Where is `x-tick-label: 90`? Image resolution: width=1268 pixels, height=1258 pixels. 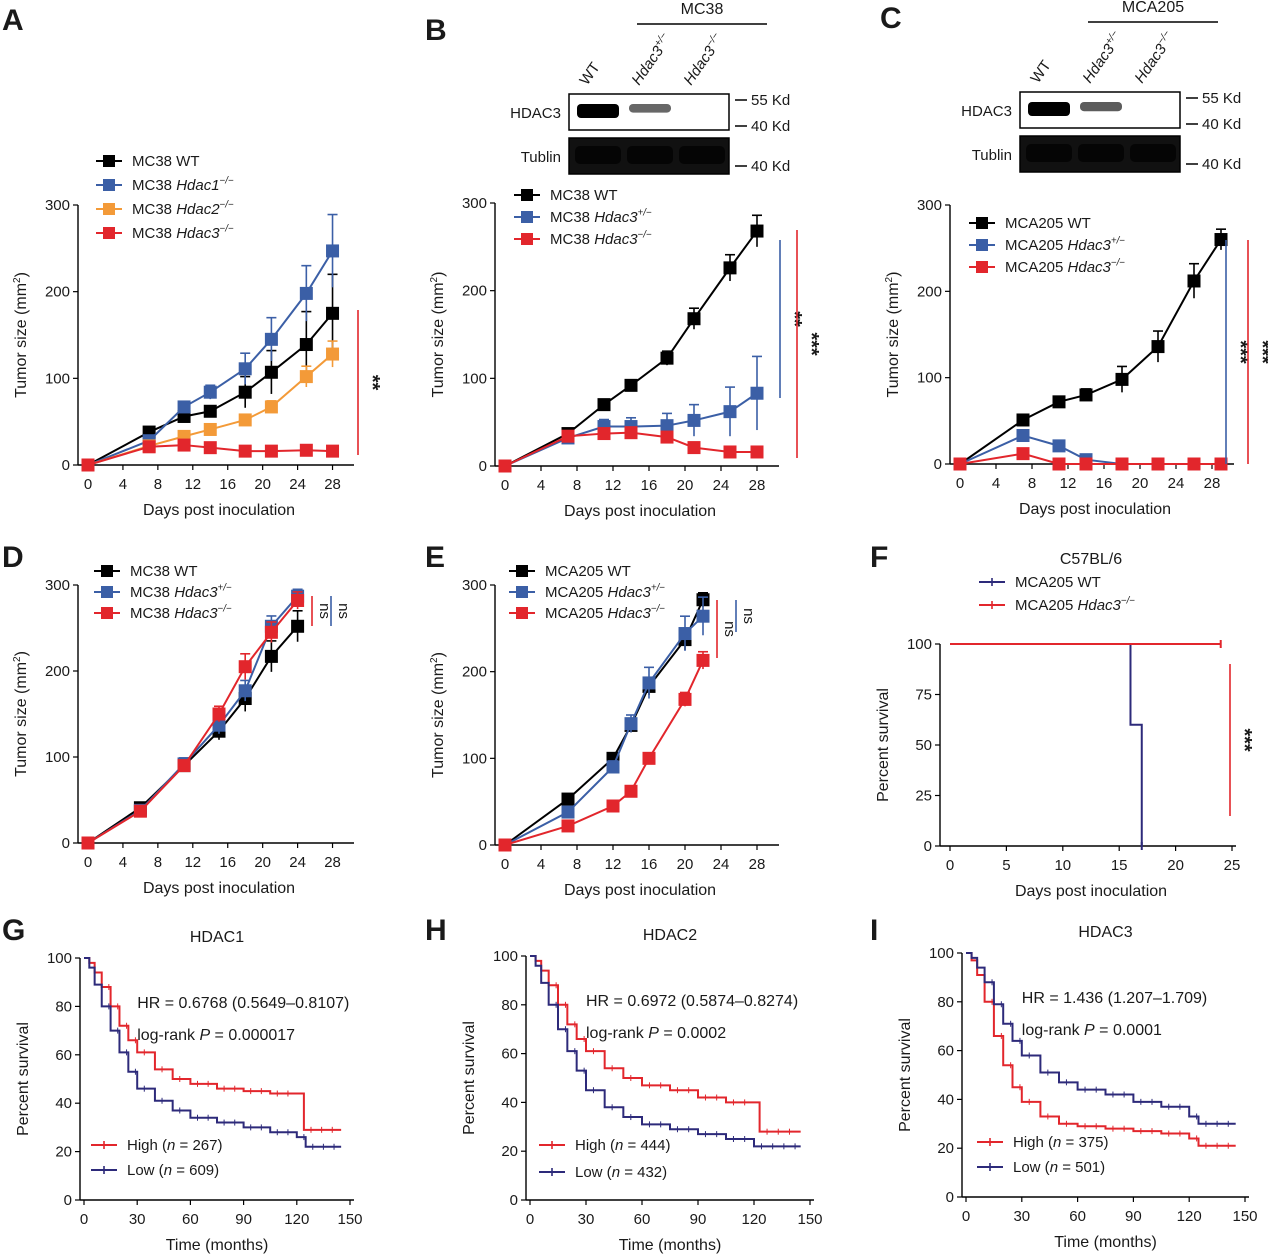
x-tick-label: 90 is located at coordinates (243, 1219).